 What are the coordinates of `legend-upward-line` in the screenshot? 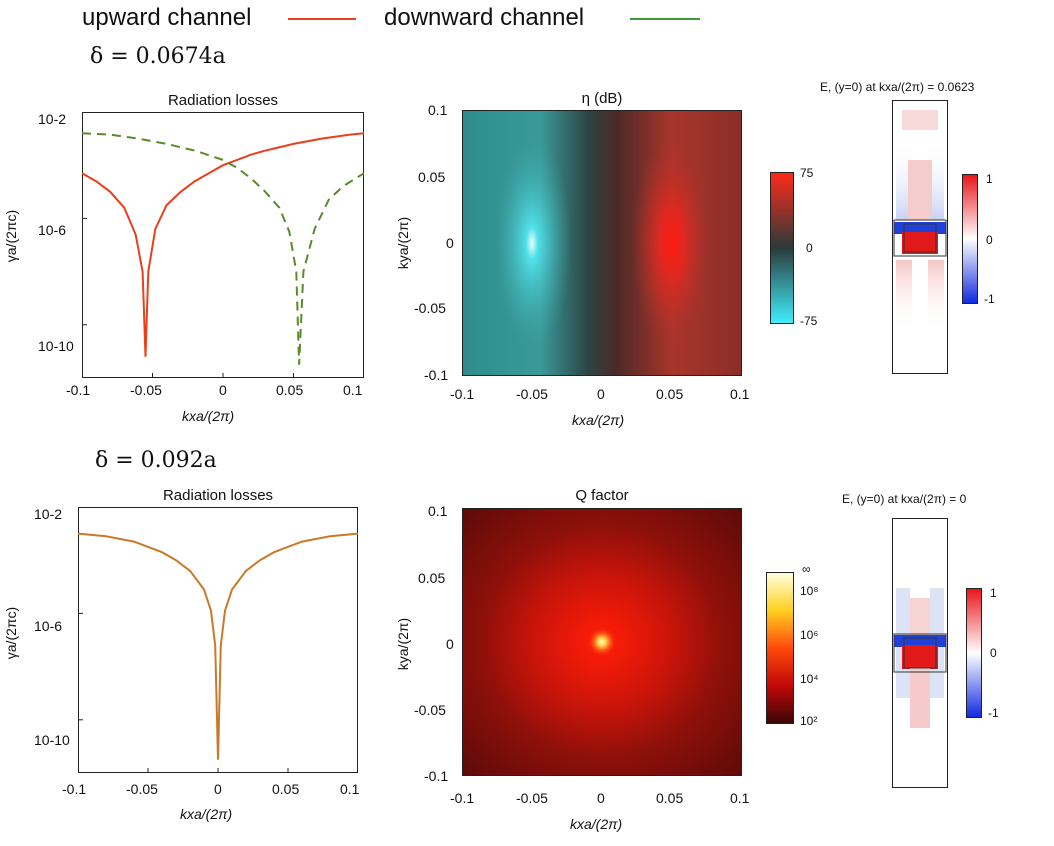 It's located at (322, 19).